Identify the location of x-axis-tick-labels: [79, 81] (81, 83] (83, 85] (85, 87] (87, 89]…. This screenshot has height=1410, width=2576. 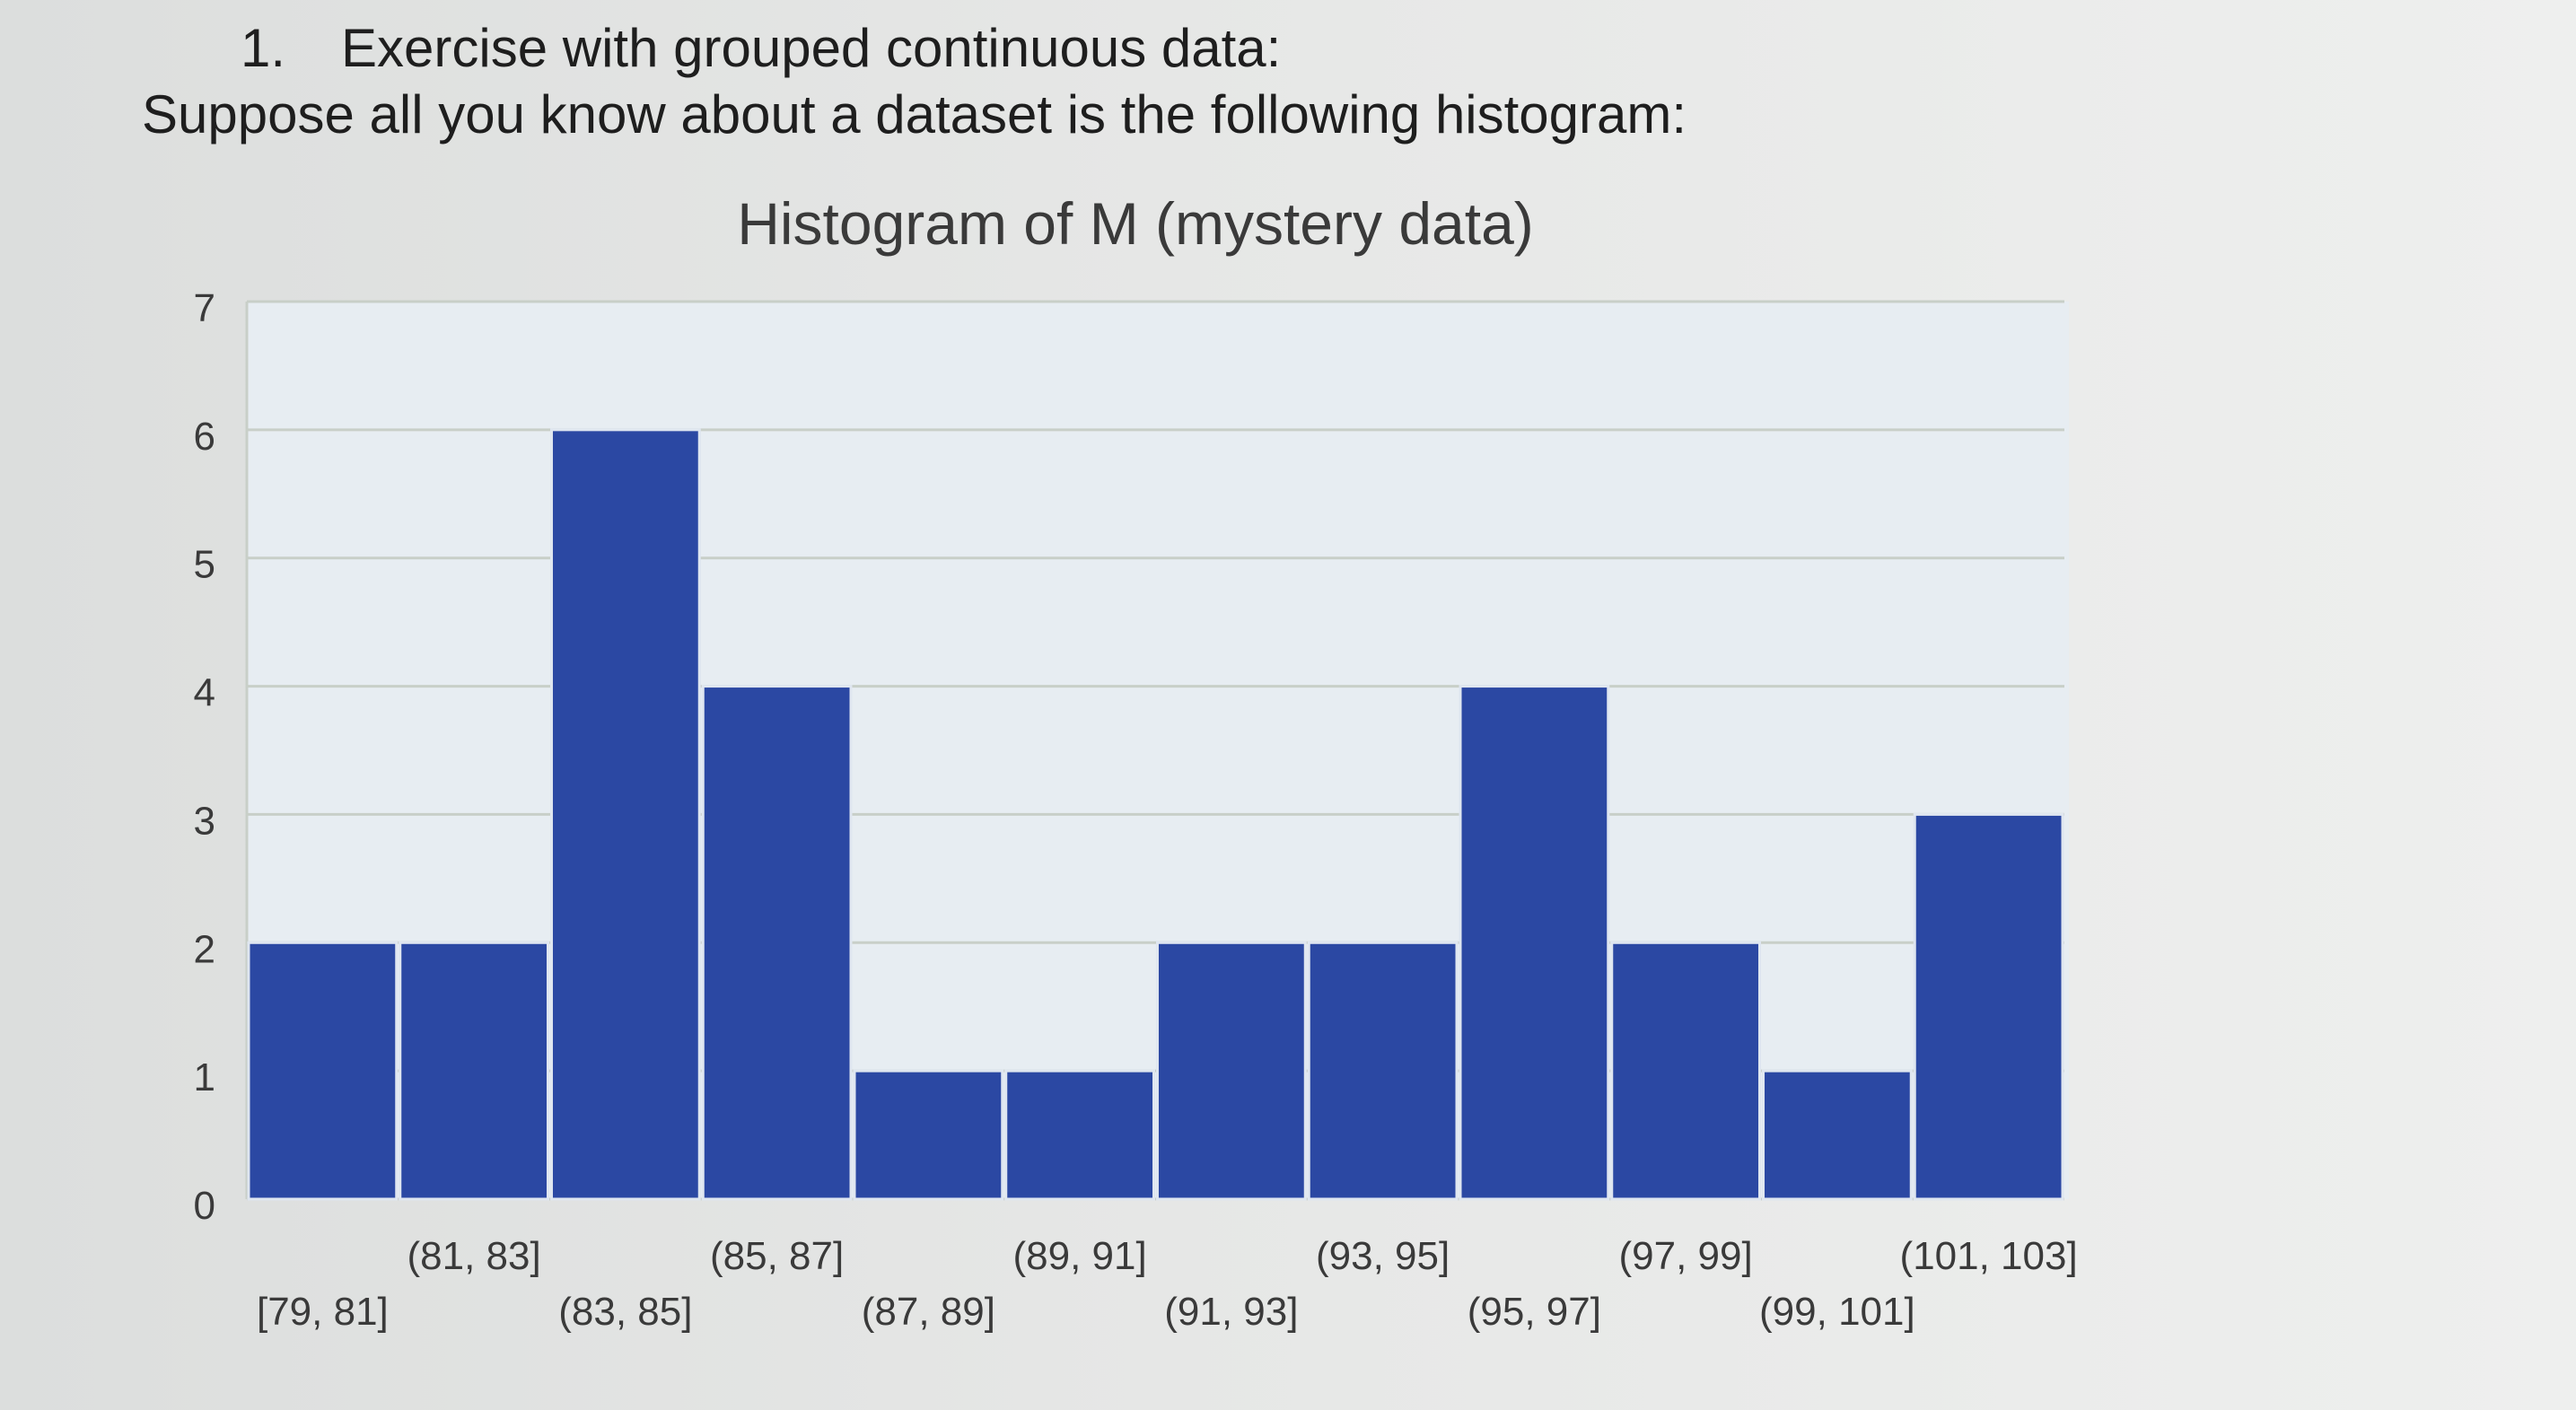
(1167, 1284).